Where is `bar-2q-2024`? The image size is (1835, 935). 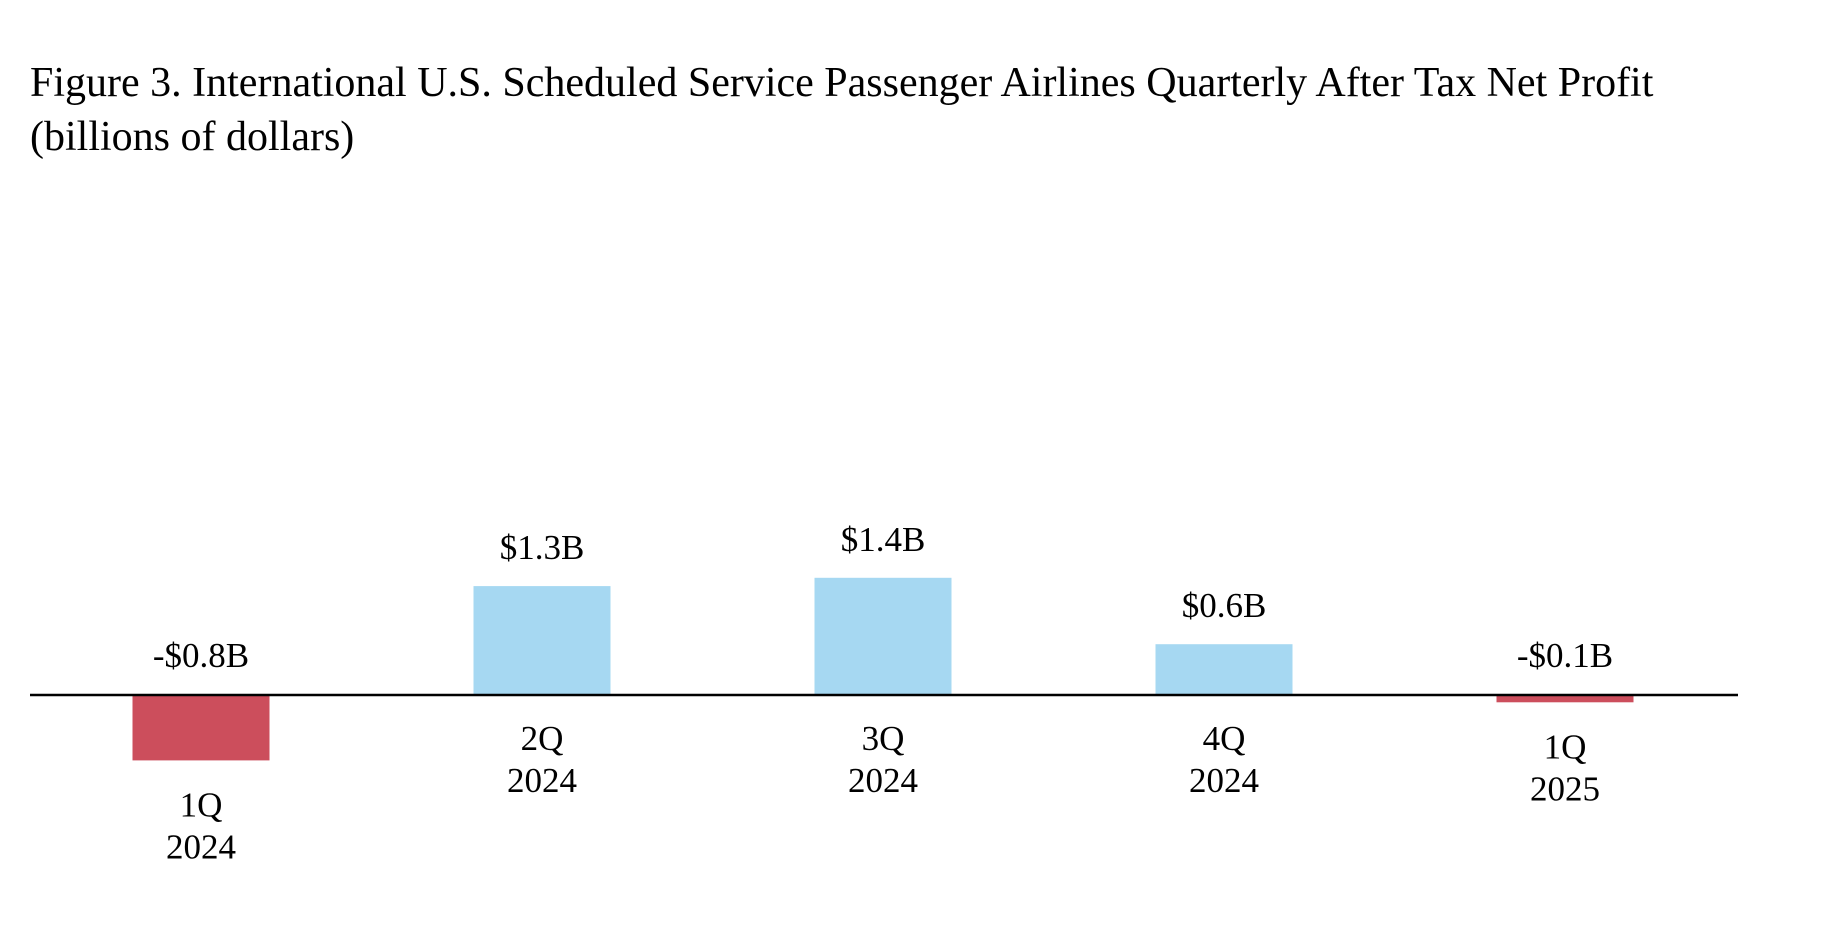
bar-2q-2024 is located at coordinates (542, 640).